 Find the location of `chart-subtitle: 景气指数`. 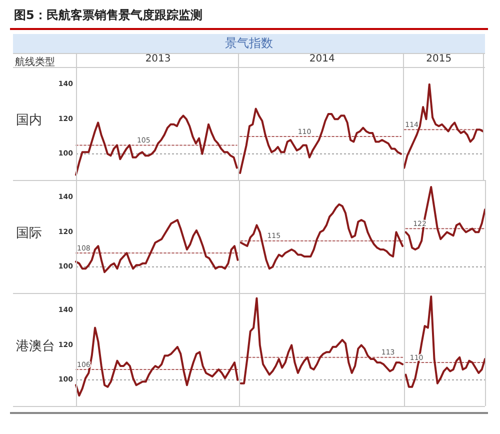

chart-subtitle: 景气指数 is located at coordinates (249, 43).